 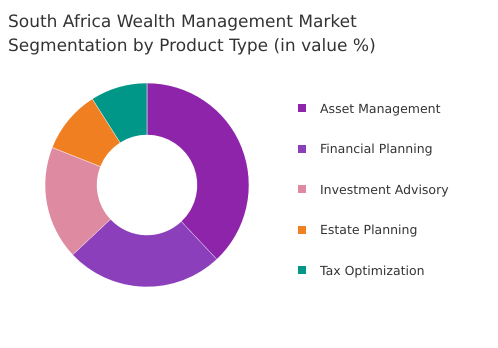 I want to click on legend-label: Investment Advisory, so click(x=384, y=189).